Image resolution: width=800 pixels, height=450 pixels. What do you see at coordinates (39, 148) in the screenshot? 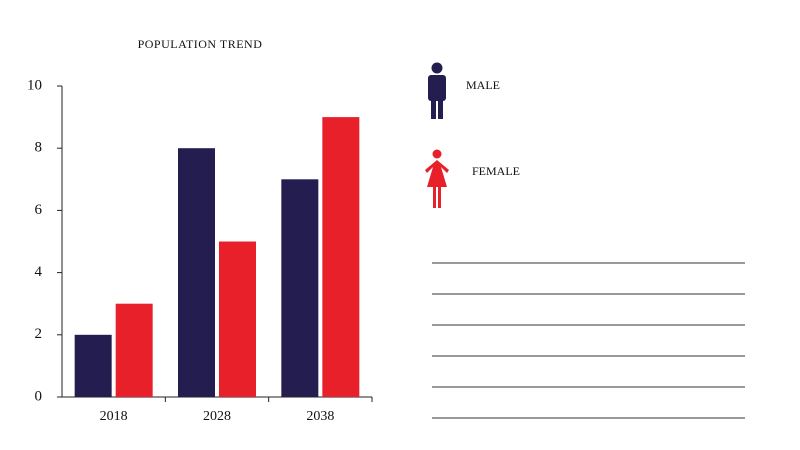
I see `y-tick-label: 8` at bounding box center [39, 148].